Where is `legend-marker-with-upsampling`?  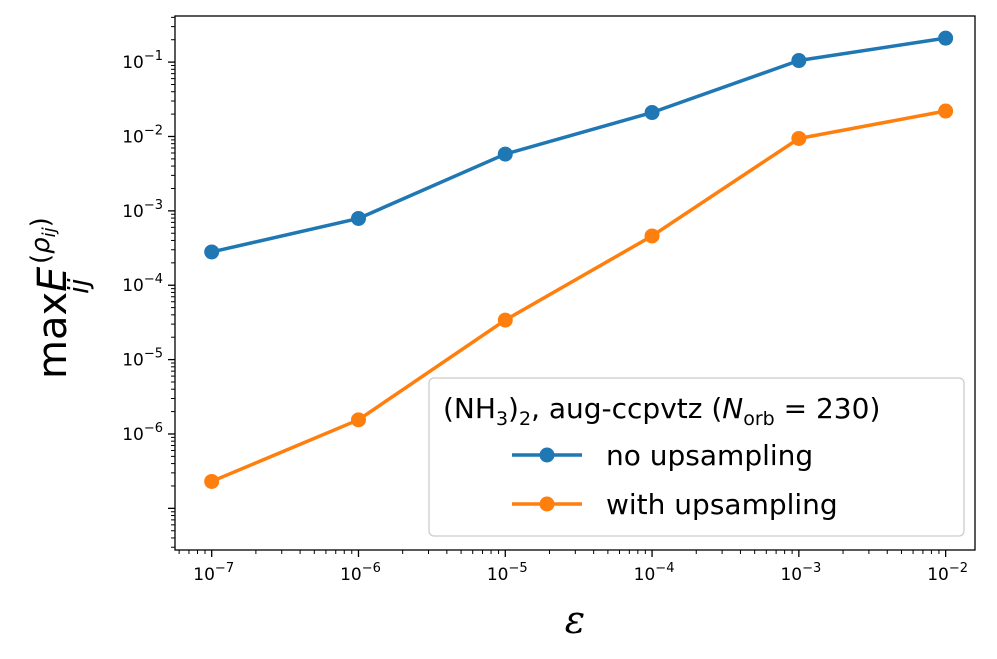 legend-marker-with-upsampling is located at coordinates (547, 504).